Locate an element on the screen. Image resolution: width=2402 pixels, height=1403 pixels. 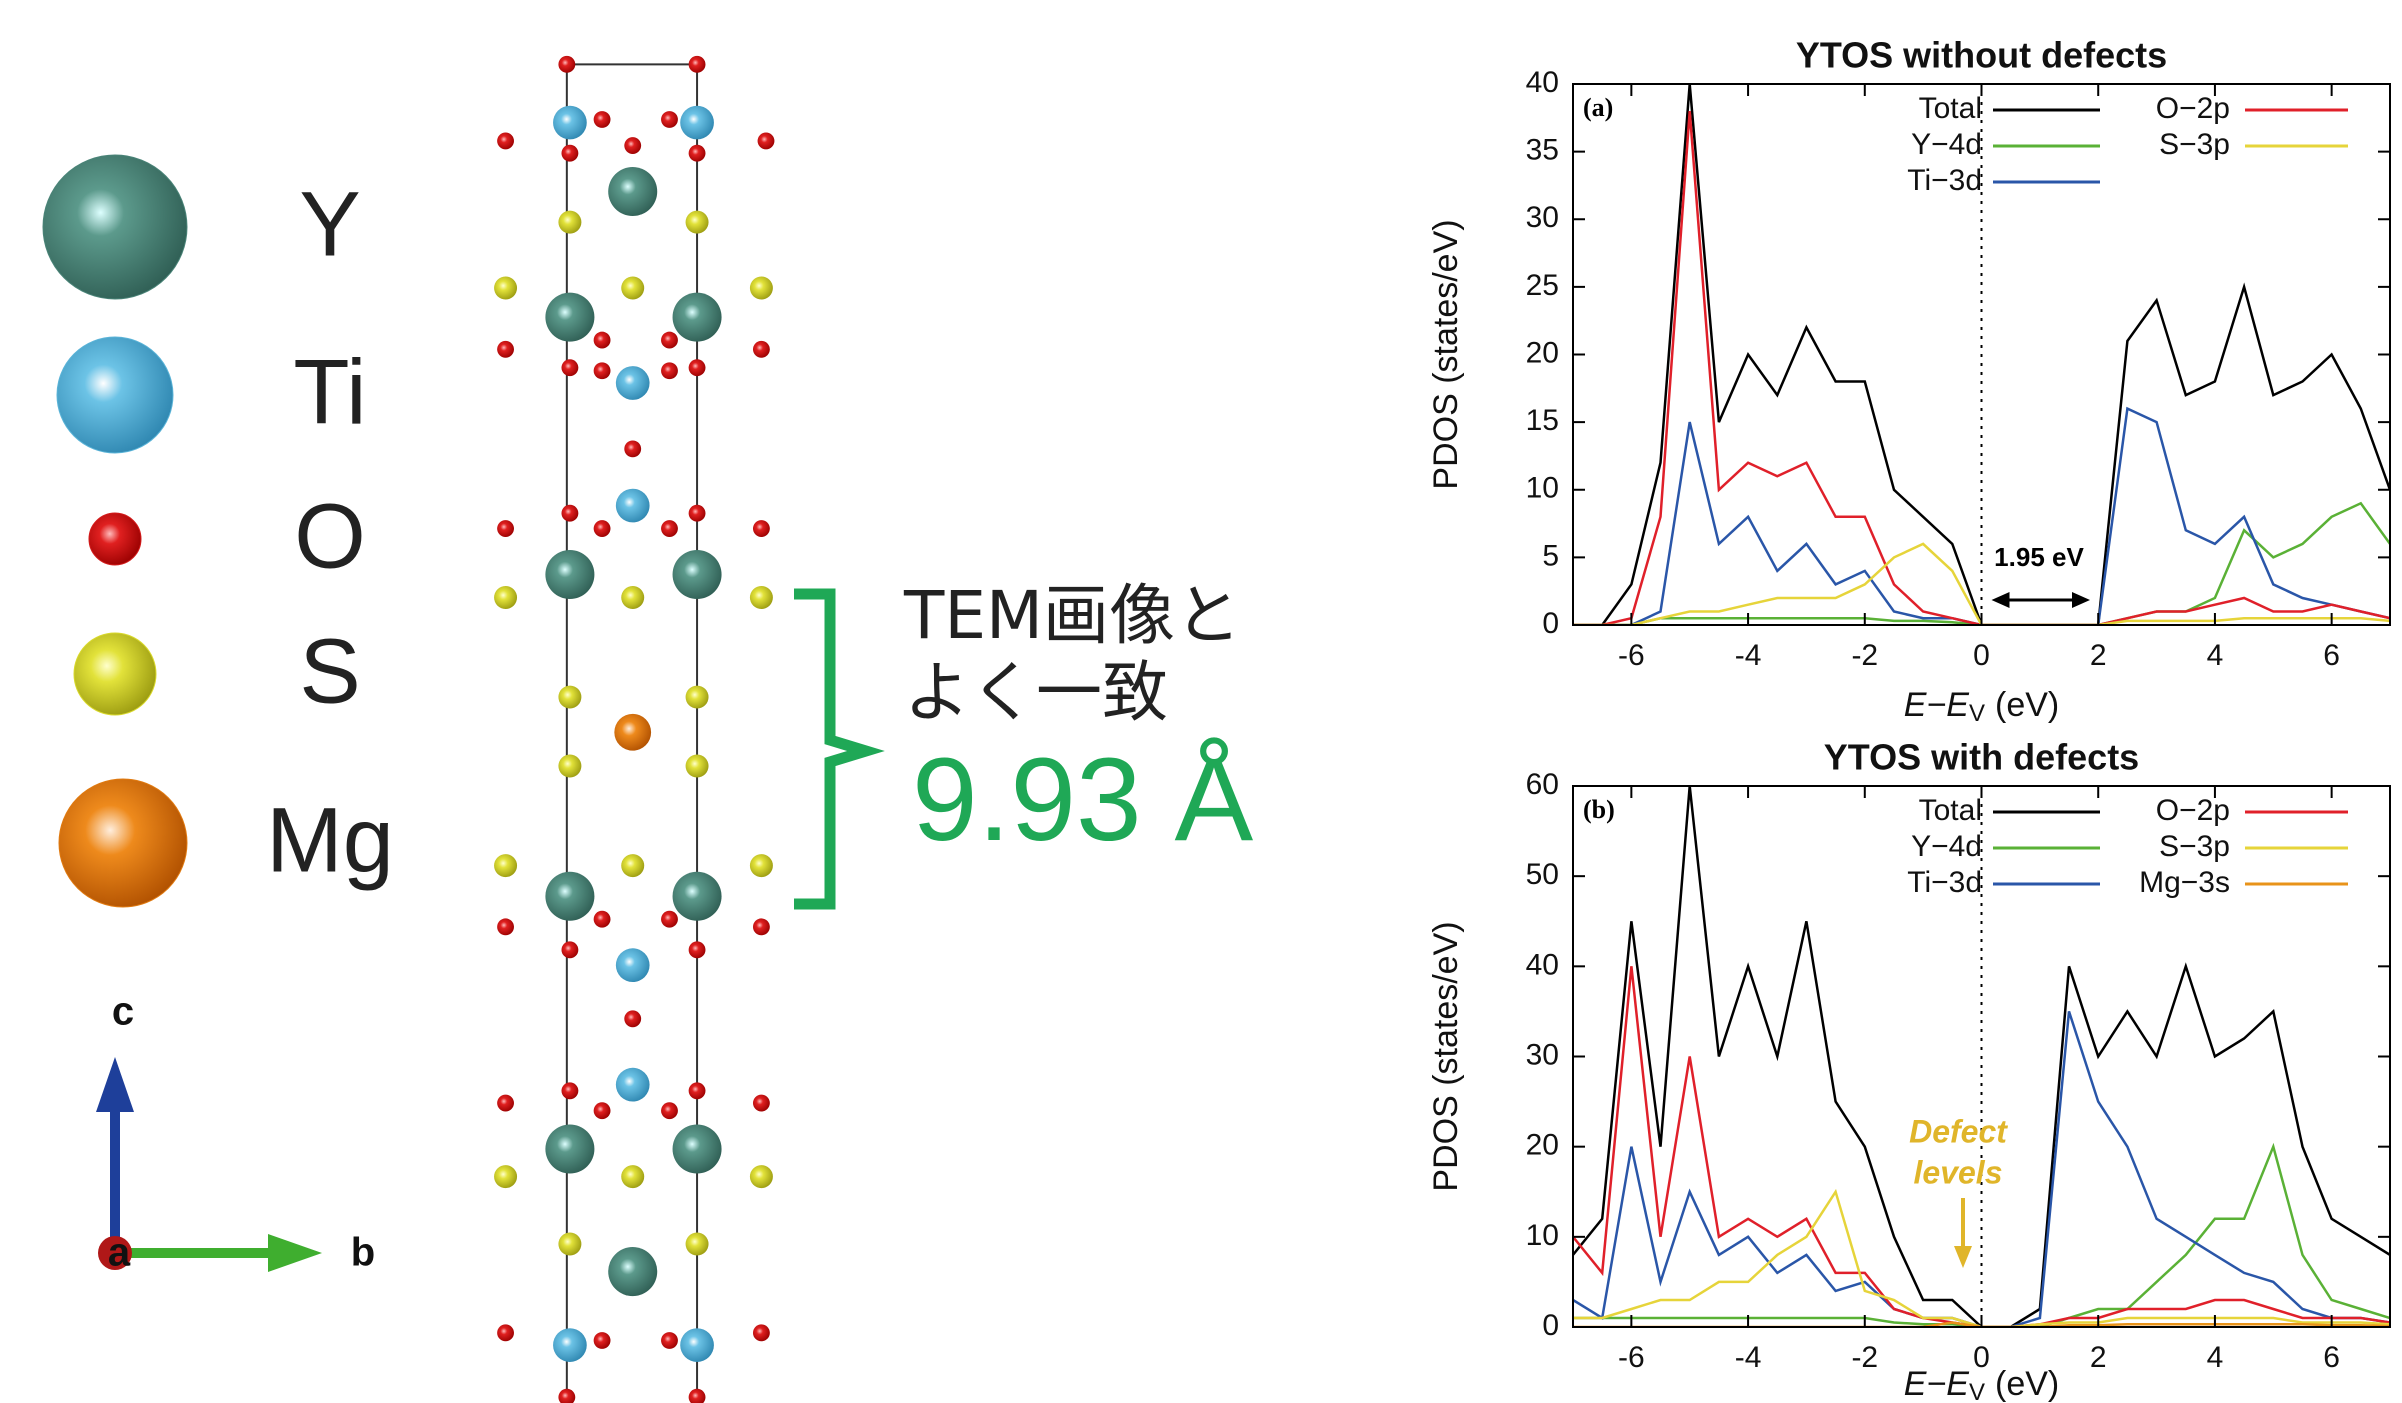
element-label: Mg is located at coordinates (330, 840).